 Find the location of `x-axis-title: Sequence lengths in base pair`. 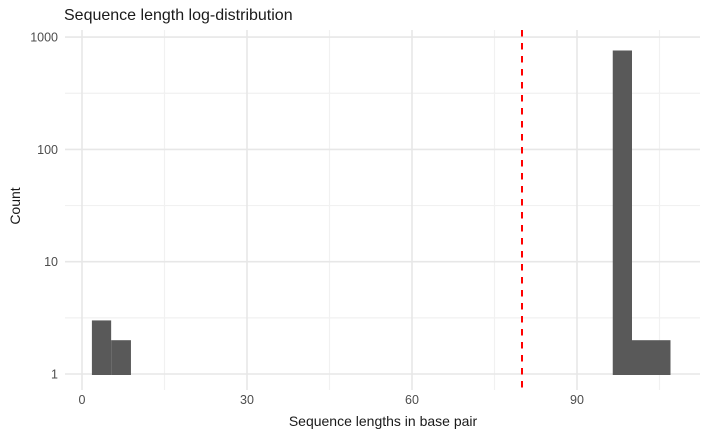

x-axis-title: Sequence lengths in base pair is located at coordinates (383, 421).